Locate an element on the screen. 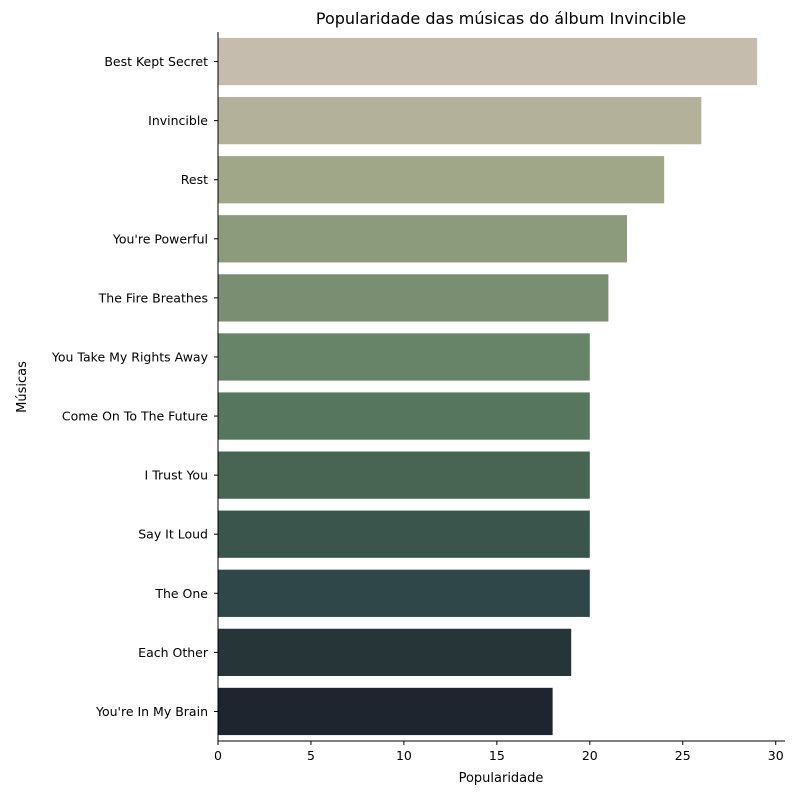  x-axis-ticks: 0 5 10 15 20 25 30 is located at coordinates (499, 752).